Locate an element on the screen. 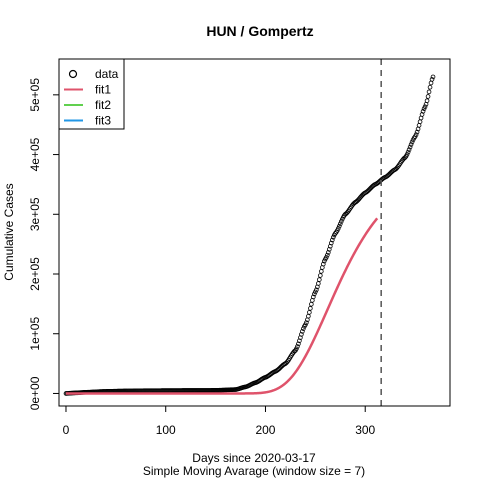  x-tick-label: 300 is located at coordinates (365, 430).